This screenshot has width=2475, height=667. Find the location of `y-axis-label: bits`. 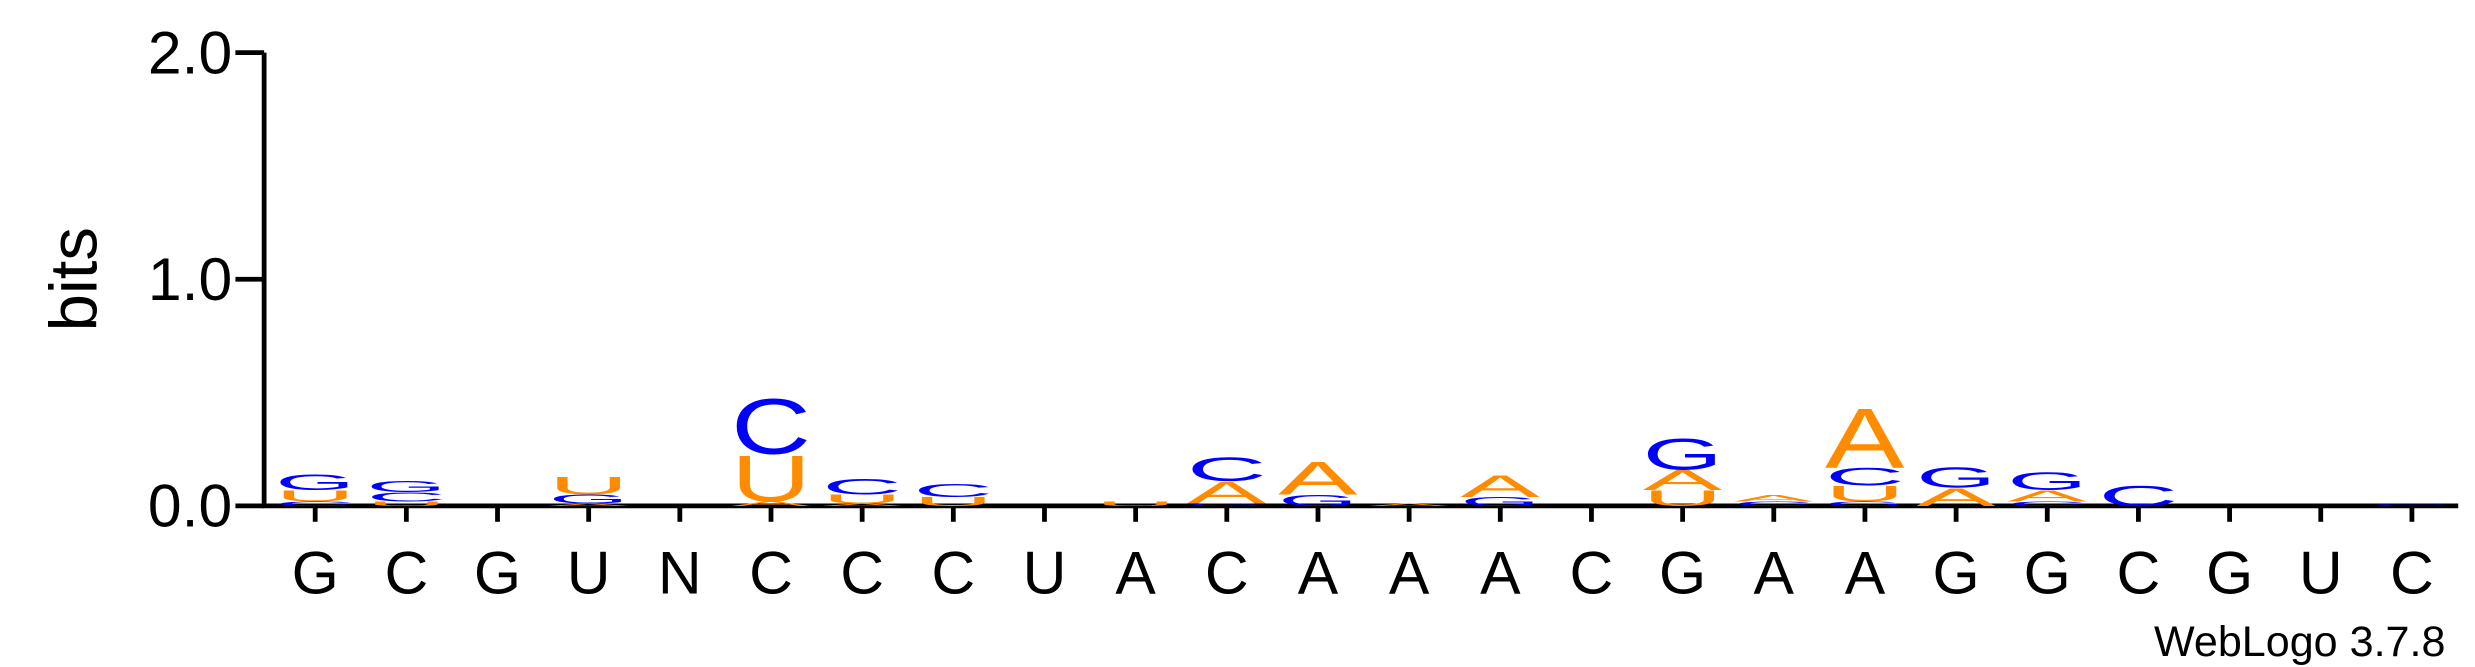

y-axis-label: bits is located at coordinates (74, 279).